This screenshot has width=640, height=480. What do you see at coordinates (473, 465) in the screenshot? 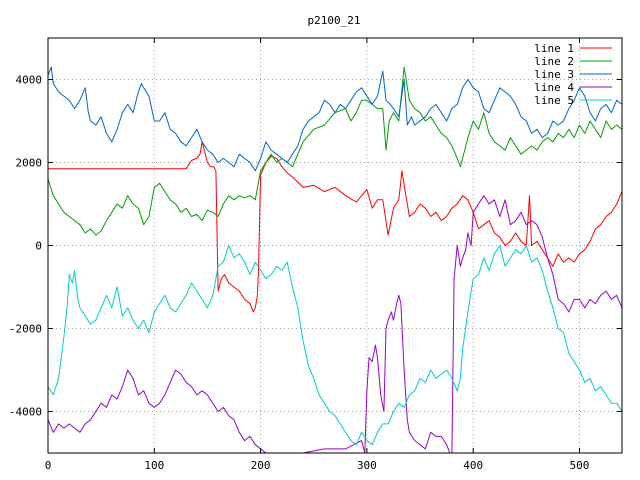
I see `x-tick-label: 400` at bounding box center [473, 465].